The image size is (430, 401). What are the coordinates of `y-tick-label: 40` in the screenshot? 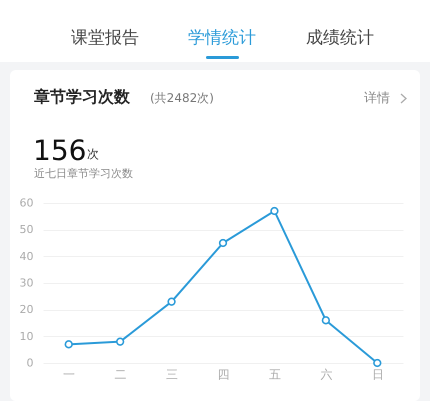 It's located at (27, 256).